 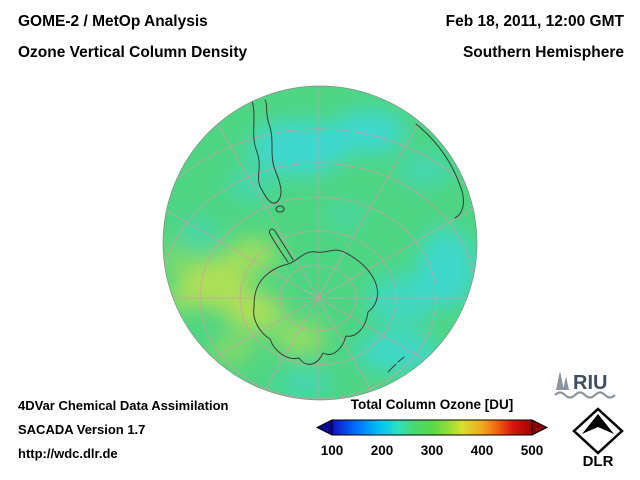 I want to click on coastline-africa, so click(x=439, y=171).